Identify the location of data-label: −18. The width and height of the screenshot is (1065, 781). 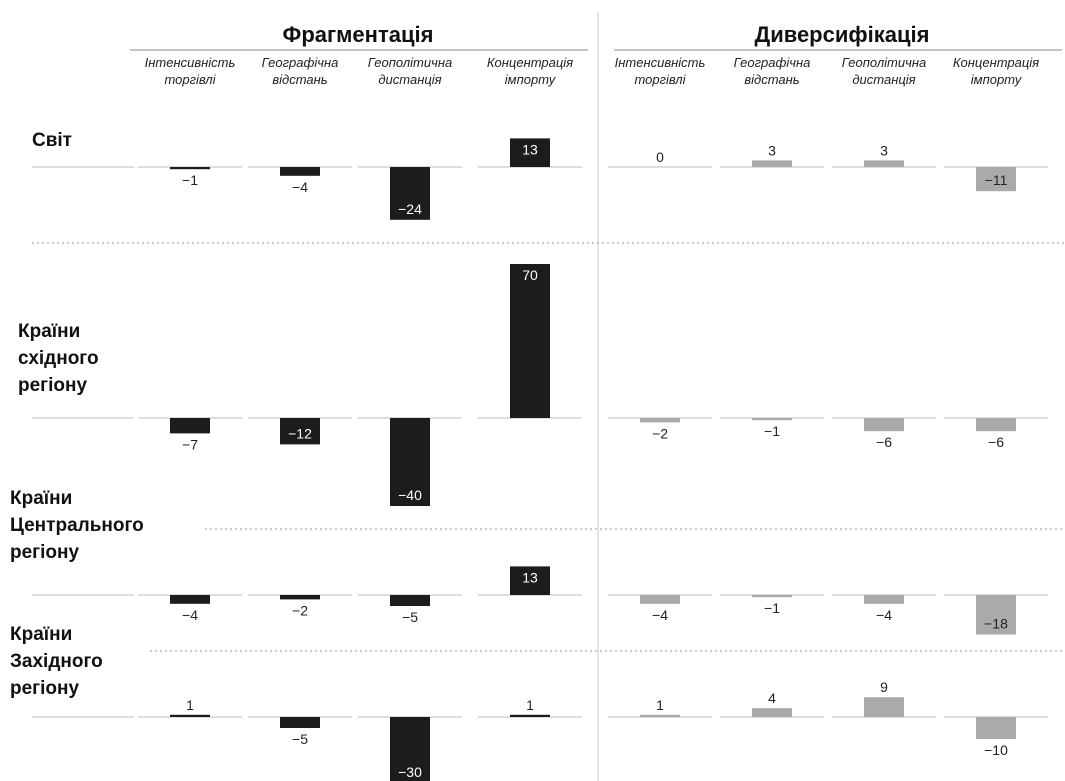
(996, 624).